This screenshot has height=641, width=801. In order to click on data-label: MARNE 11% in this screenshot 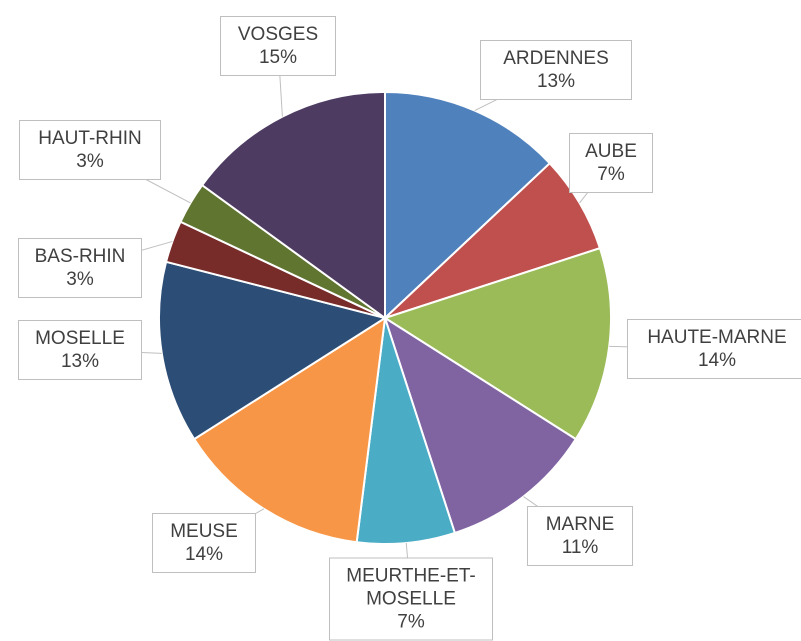, I will do `click(580, 536)`.